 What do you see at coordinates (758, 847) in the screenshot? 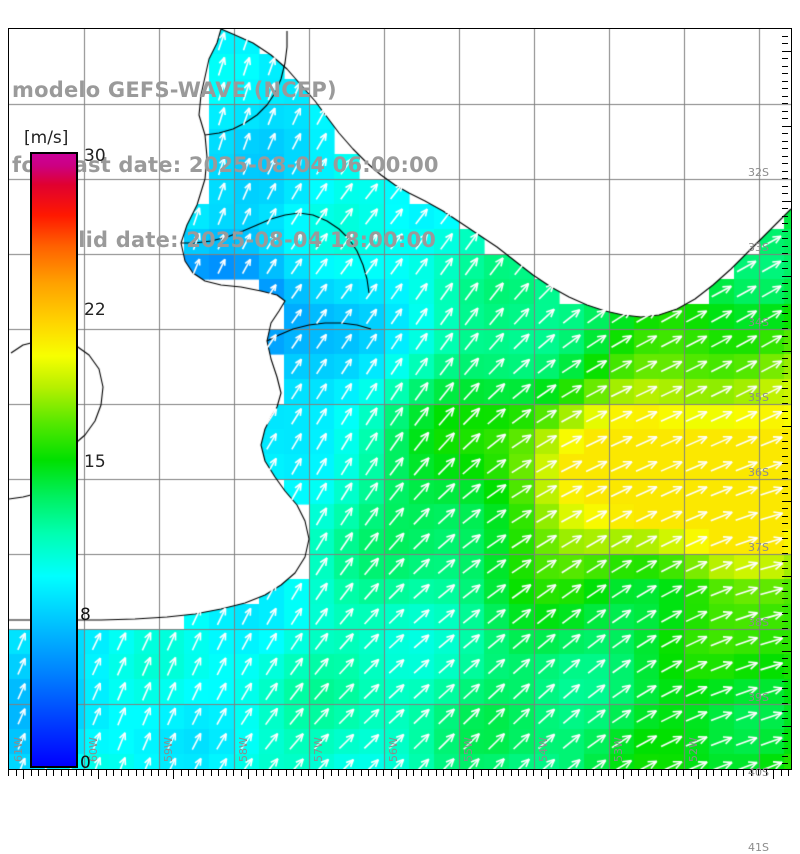
I see `y-axis-label: 41S` at bounding box center [758, 847].